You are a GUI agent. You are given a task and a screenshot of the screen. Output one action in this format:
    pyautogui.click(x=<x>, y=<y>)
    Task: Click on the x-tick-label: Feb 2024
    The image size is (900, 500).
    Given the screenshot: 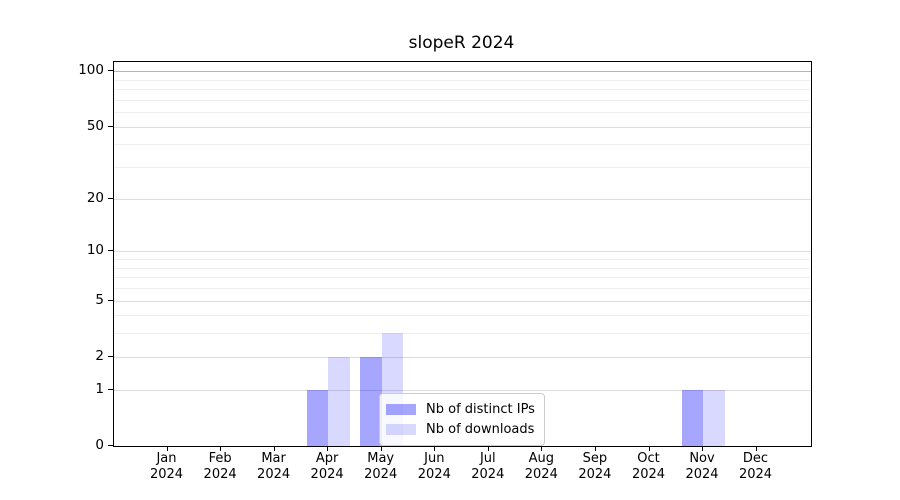 What is the action you would take?
    pyautogui.click(x=220, y=466)
    